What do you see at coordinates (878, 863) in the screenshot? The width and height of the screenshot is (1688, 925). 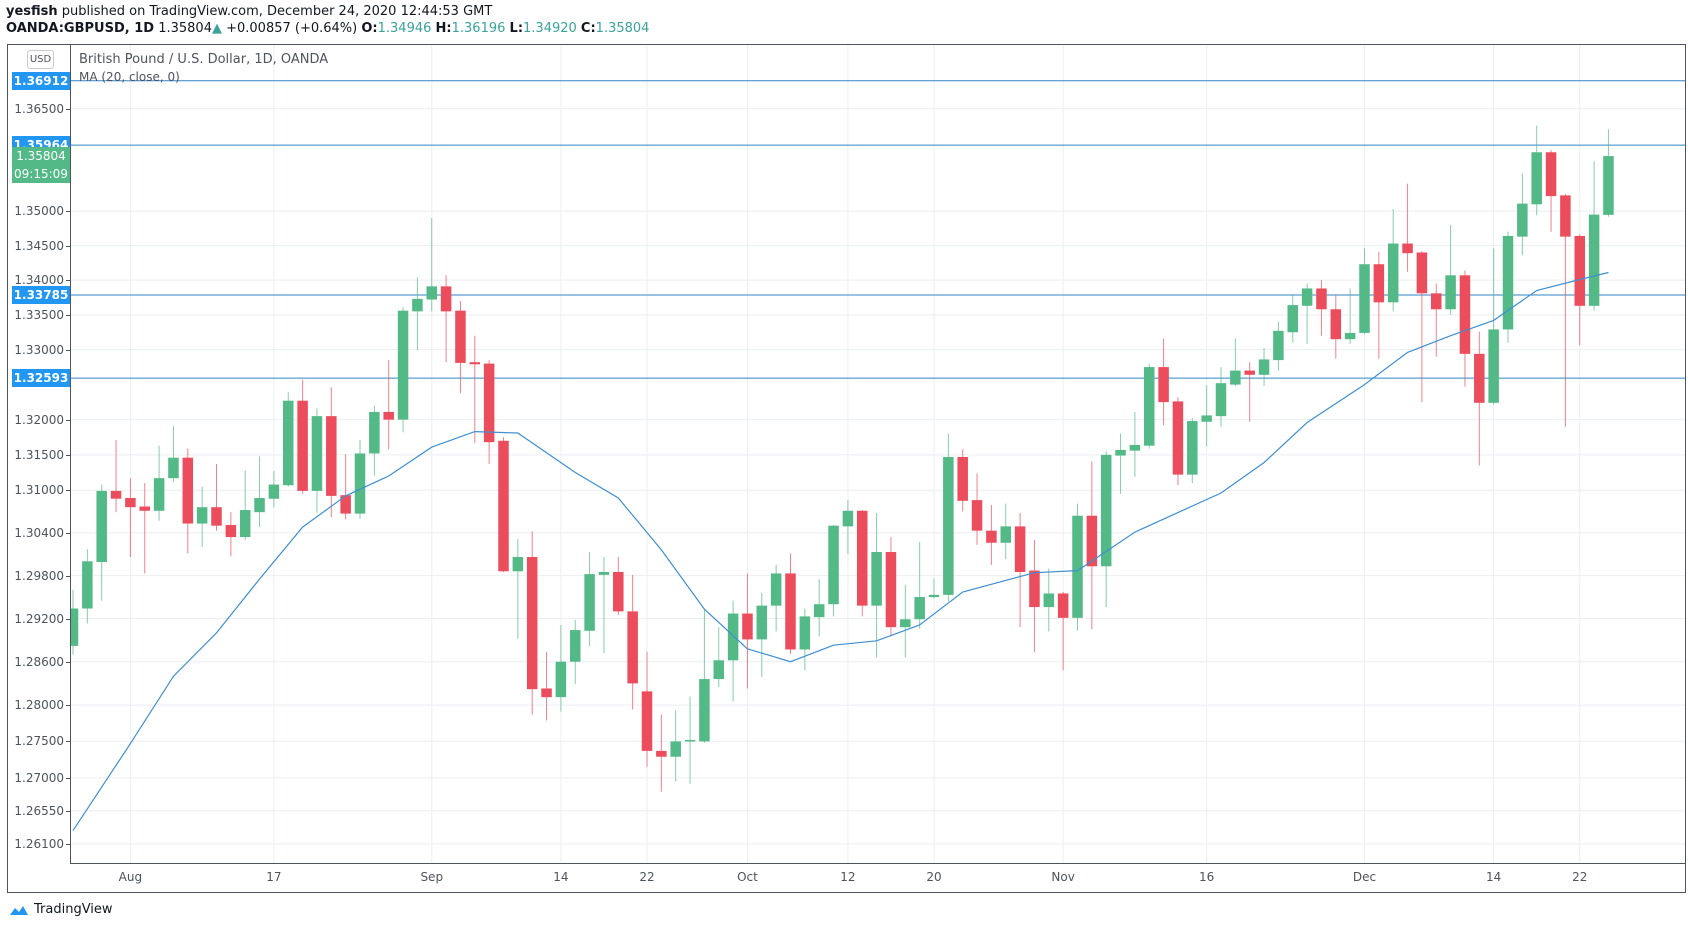 I see `time-axis-line` at bounding box center [878, 863].